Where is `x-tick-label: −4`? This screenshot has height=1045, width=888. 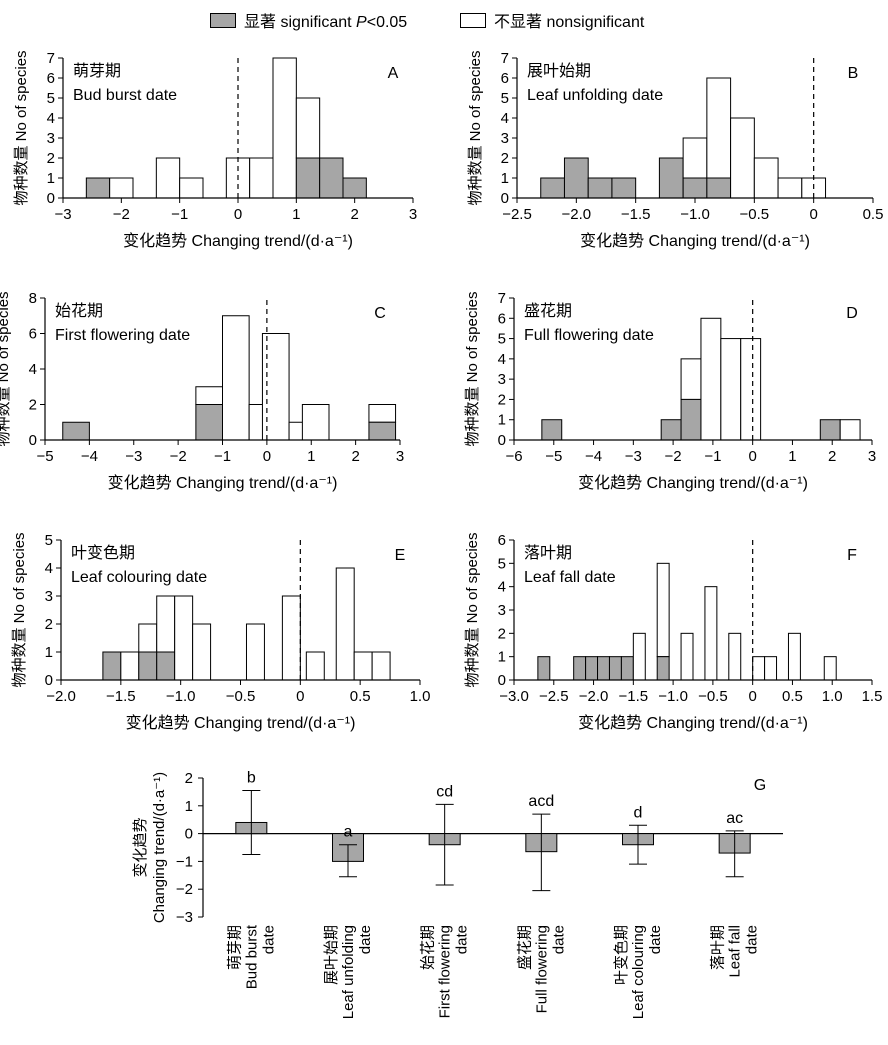 x-tick-label: −4 is located at coordinates (593, 456).